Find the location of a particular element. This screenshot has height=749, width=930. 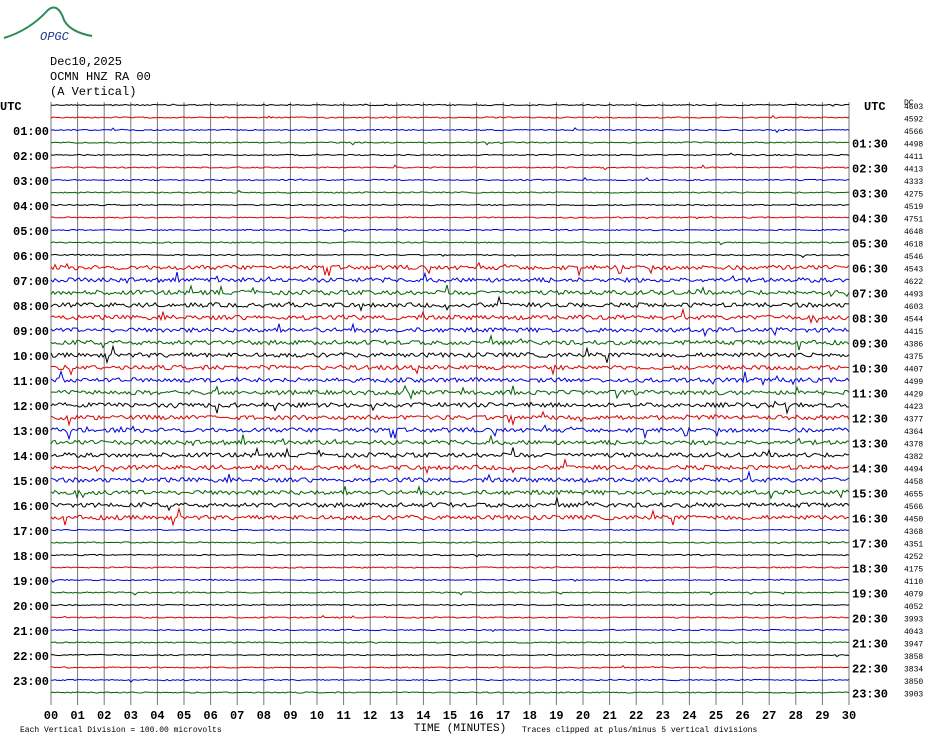

x-tick-label: 11 is located at coordinates (343, 716).